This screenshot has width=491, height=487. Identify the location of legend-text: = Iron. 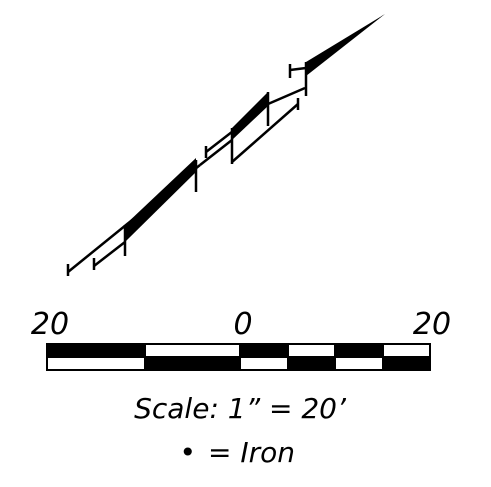
(251, 452).